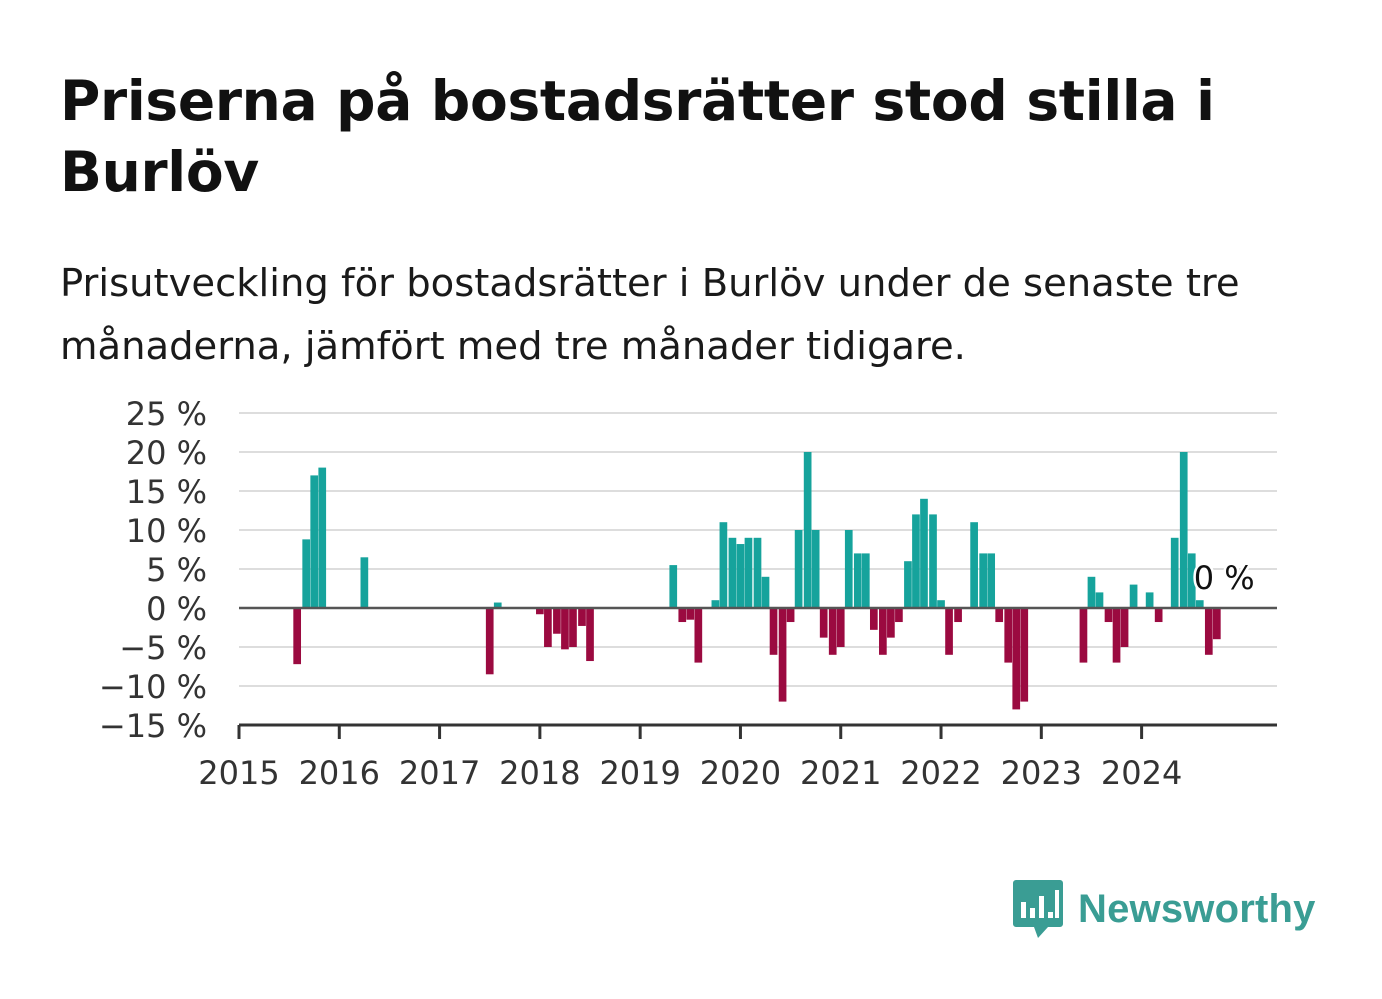  Describe the element at coordinates (238, 773) in the screenshot. I see `x-tick-label: 2015` at that location.